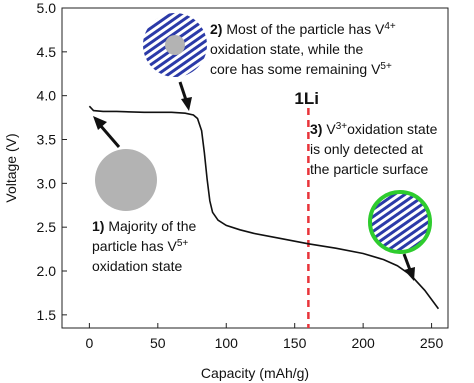  What do you see at coordinates (47, 227) in the screenshot?
I see `y-tick-label: 2.5` at bounding box center [47, 227].